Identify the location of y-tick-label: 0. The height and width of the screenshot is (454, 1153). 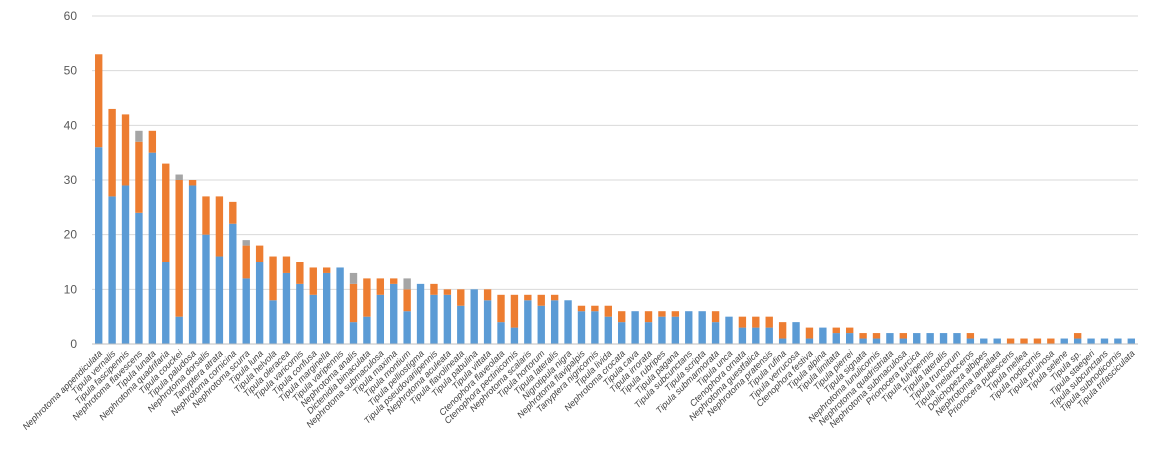
(73, 344).